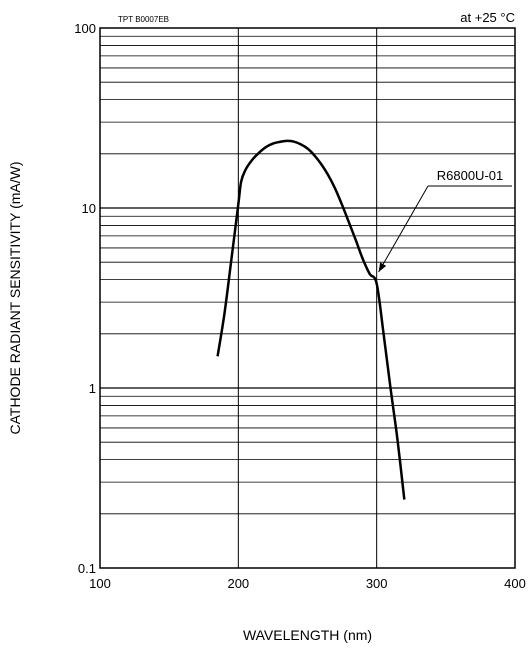  I want to click on condition-label: at +25 °C, so click(487, 17).